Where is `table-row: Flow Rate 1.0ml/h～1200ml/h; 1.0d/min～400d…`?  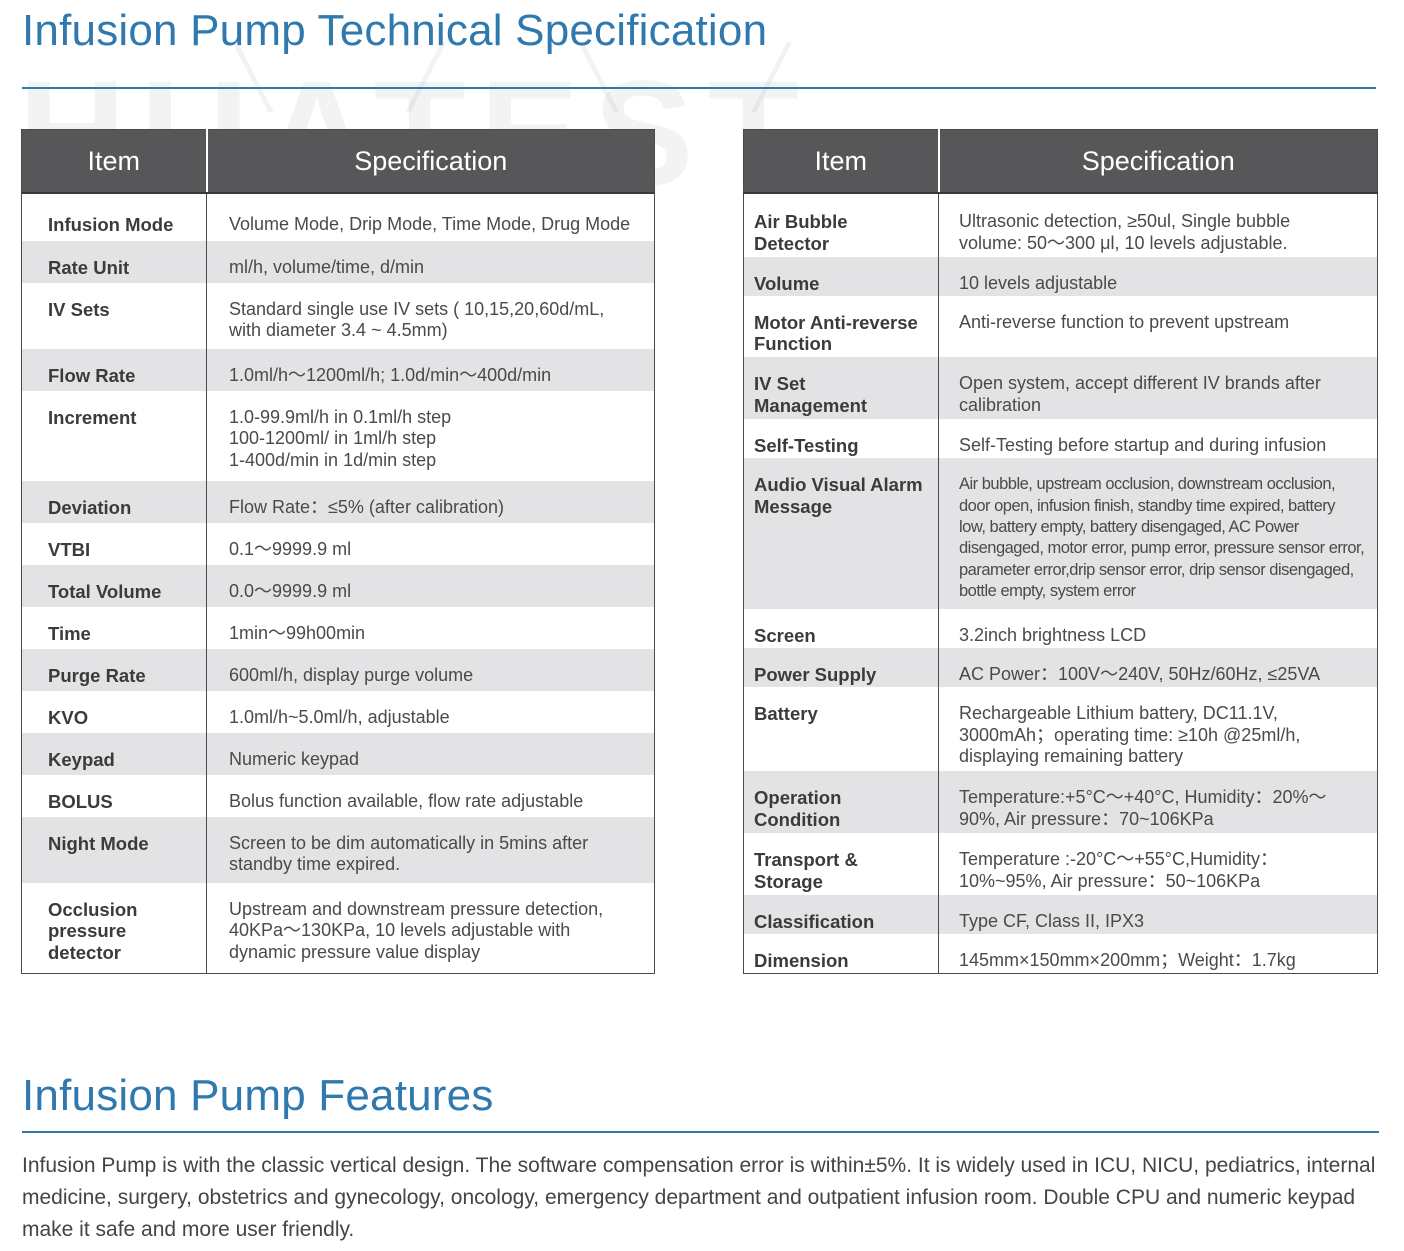
table-row: Flow Rate 1.0ml/h～1200ml/h; 1.0d/min～400d… is located at coordinates (338, 369).